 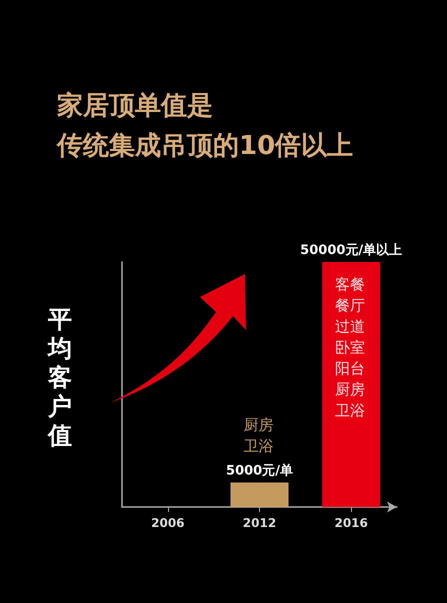 I want to click on annotation: 厨房卫浴, so click(x=259, y=435).